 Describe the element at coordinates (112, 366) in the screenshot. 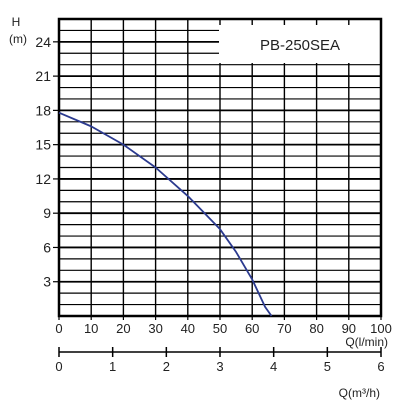

I see `x2-tick-label: 1` at that location.